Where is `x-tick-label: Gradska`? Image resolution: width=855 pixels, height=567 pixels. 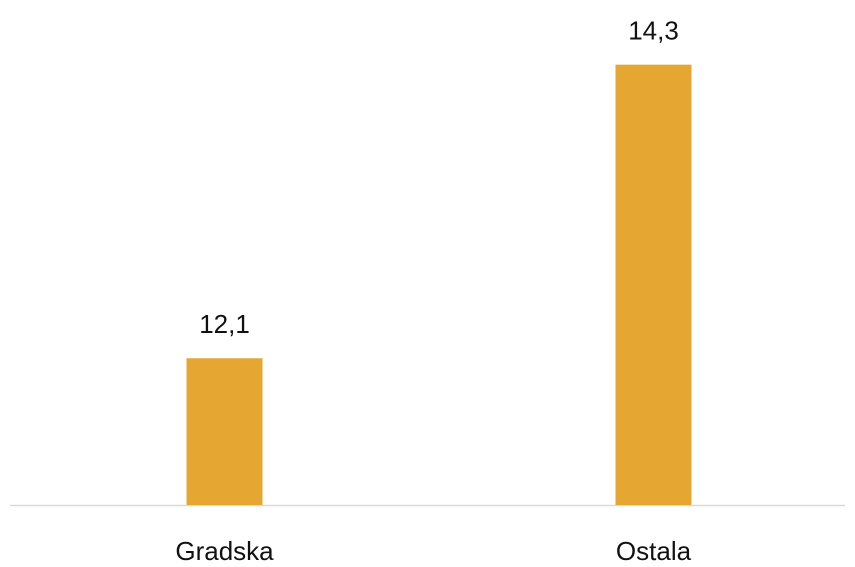 x-tick-label: Gradska is located at coordinates (224, 551).